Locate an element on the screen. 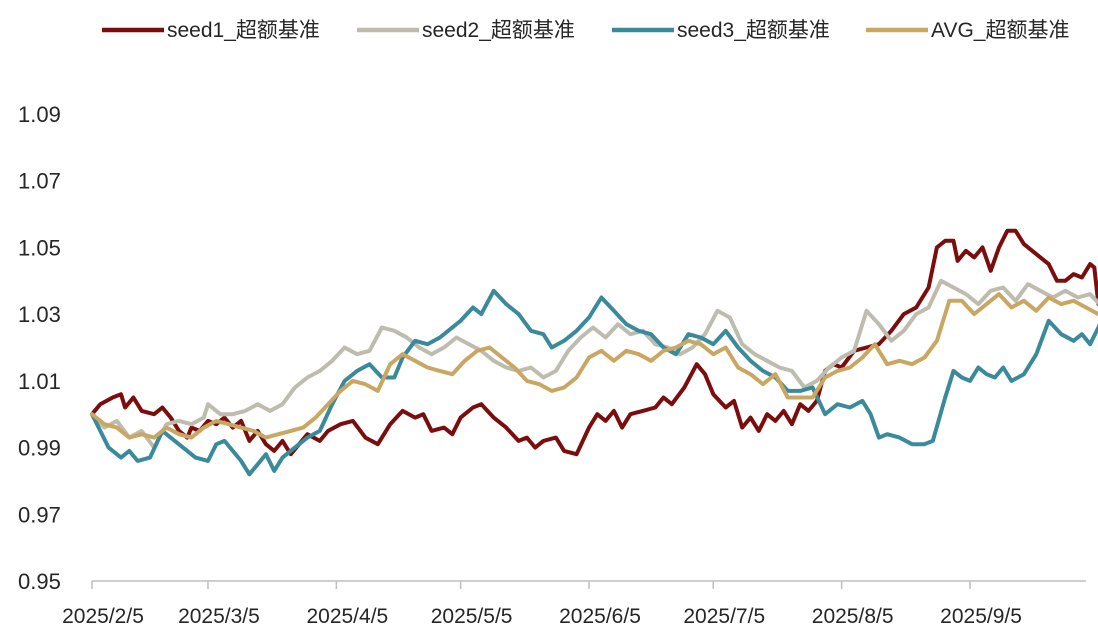 The height and width of the screenshot is (644, 1098). x-tick-label: 2025/2/5 is located at coordinates (103, 616).